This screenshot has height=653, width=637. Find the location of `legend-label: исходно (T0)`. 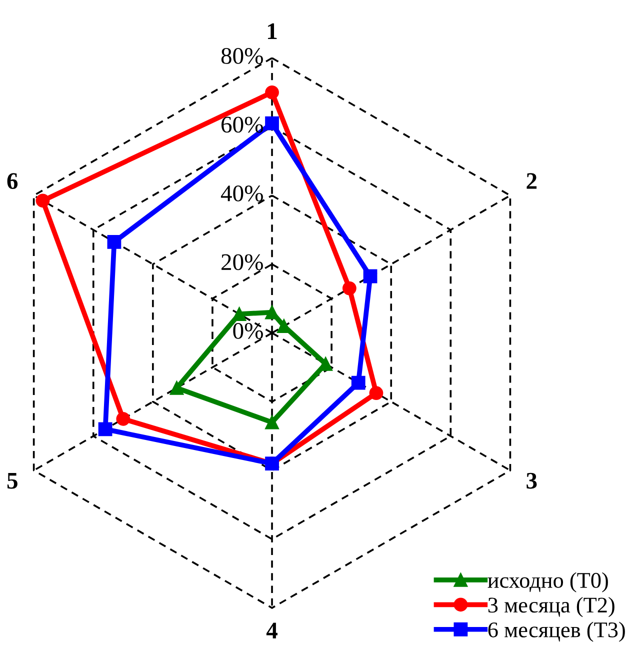

legend-label: исходно (T0) is located at coordinates (548, 582).